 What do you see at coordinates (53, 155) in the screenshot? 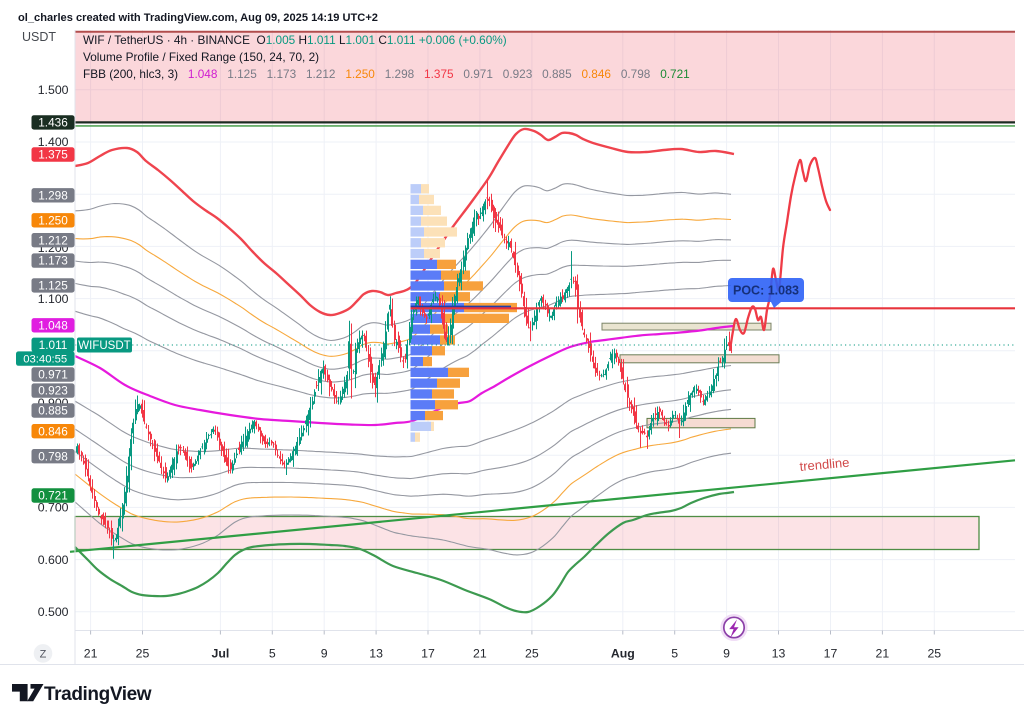
I see `svg-text: 1.375` at bounding box center [53, 155].